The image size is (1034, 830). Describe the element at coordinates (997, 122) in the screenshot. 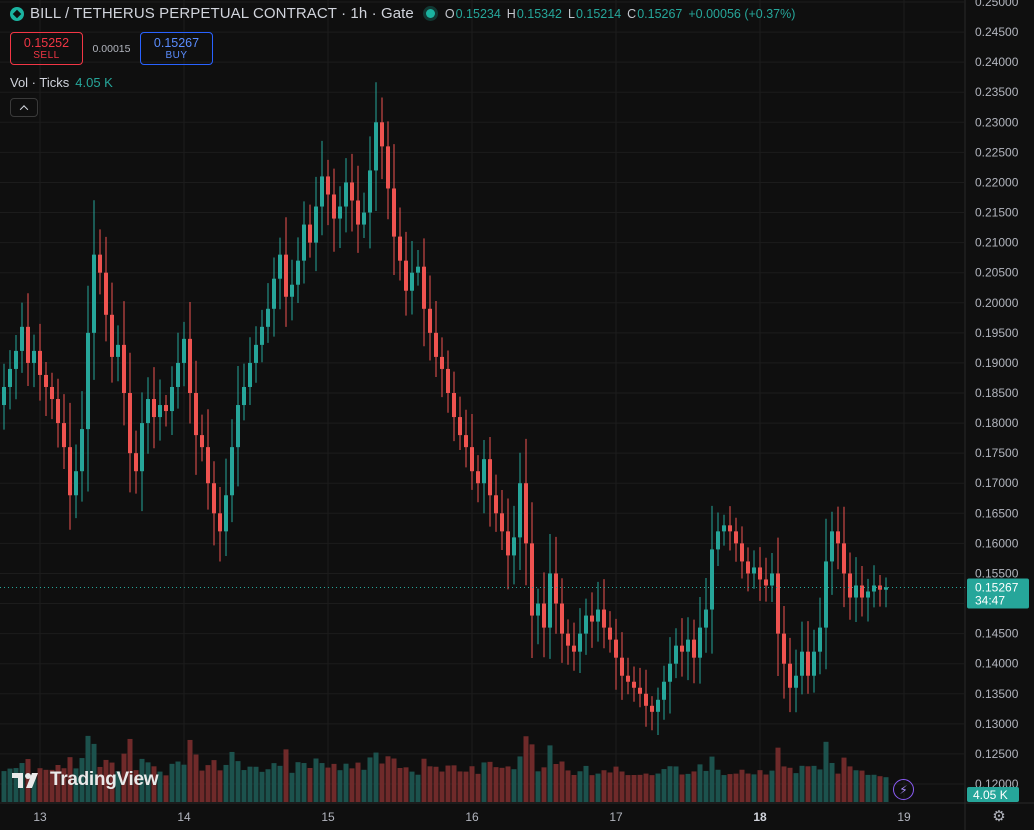

I see `y-tick-label: 0.23000` at that location.